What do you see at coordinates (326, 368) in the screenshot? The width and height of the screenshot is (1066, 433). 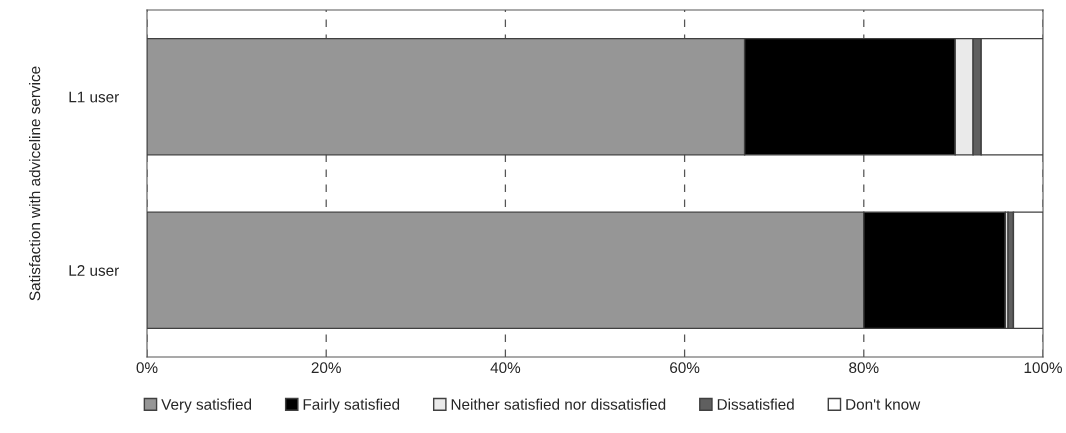 I see `x-tick-label: 20%` at bounding box center [326, 368].